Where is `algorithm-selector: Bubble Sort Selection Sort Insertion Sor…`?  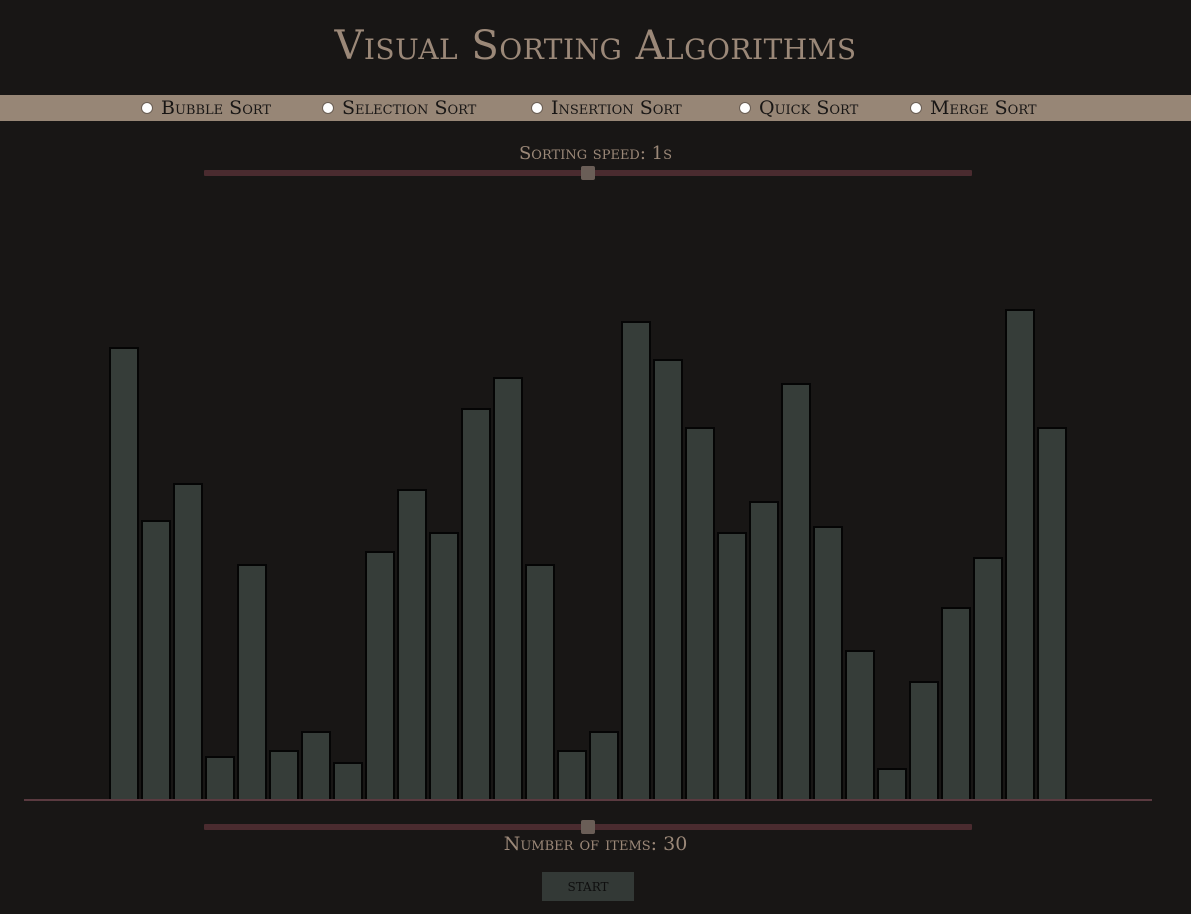
algorithm-selector: Bubble Sort Selection Sort Insertion Sor… is located at coordinates (595, 108).